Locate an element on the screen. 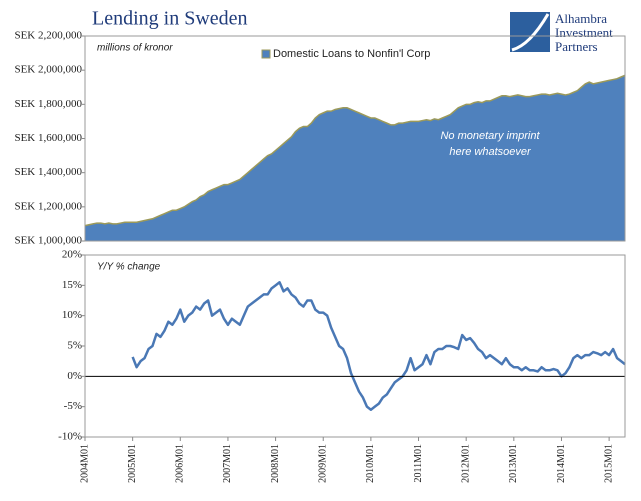 This screenshot has height=501, width=641. y-tick-label: 0% is located at coordinates (74, 376).